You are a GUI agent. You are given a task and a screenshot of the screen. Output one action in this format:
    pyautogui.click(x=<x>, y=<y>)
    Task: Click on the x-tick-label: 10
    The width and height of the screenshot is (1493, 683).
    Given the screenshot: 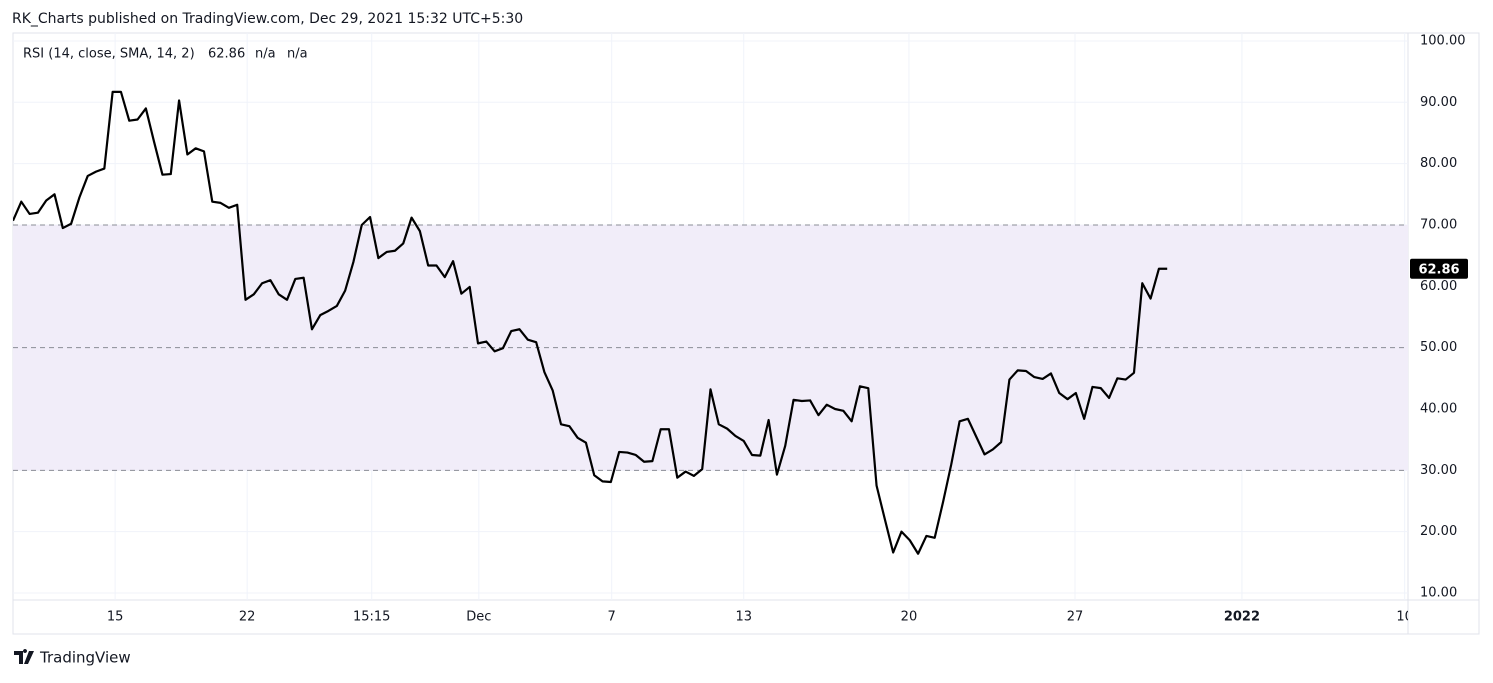 What is the action you would take?
    pyautogui.click(x=1404, y=617)
    